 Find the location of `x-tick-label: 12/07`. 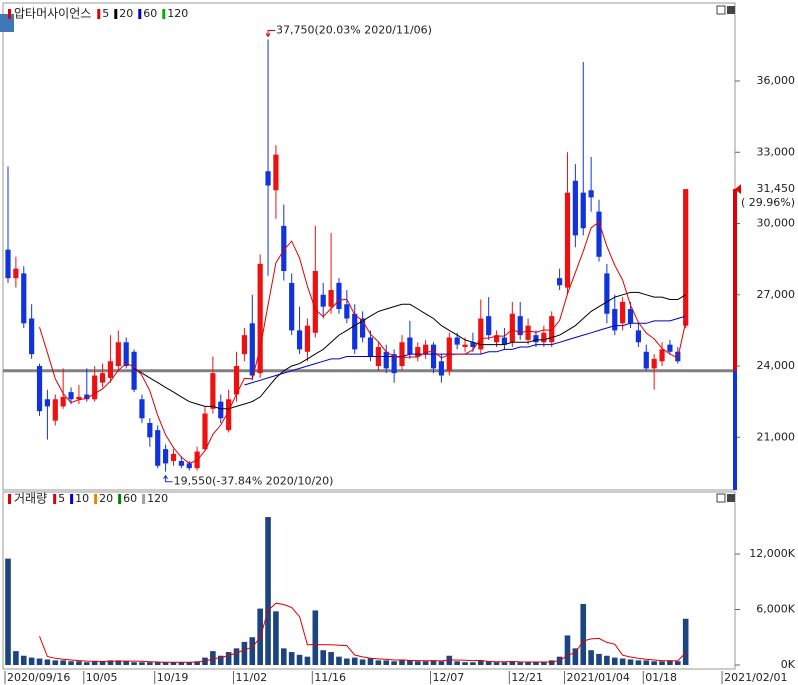

x-tick-label: 12/07 is located at coordinates (449, 677).